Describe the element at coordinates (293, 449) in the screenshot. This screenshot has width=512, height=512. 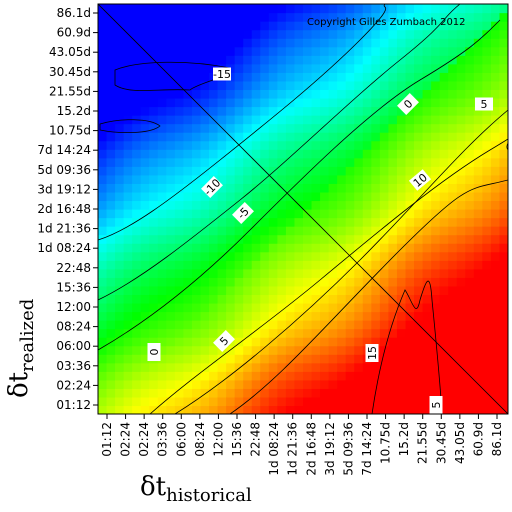
I see `x-tick-label: 1d 21:36` at that location.